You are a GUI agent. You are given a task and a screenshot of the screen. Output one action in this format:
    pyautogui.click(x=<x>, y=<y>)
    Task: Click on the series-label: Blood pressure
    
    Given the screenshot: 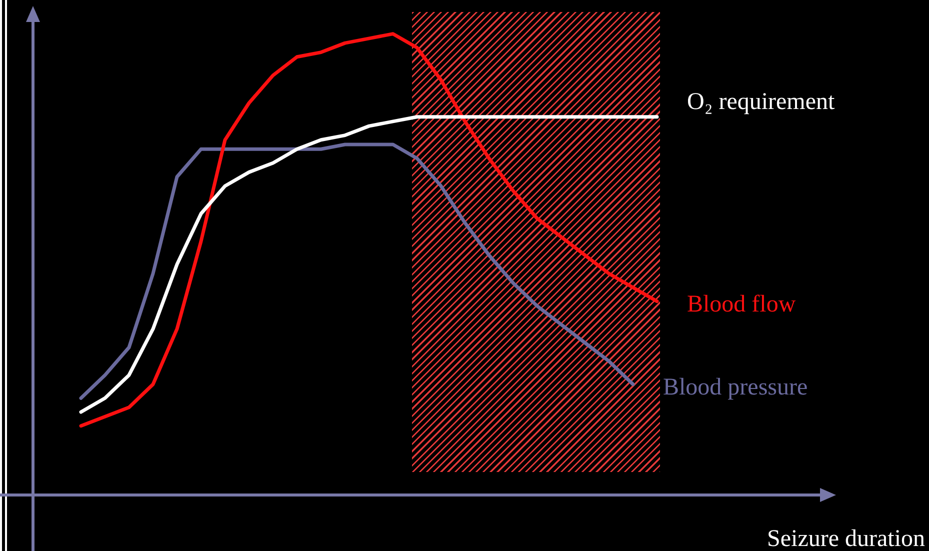 What is the action you would take?
    pyautogui.click(x=735, y=387)
    